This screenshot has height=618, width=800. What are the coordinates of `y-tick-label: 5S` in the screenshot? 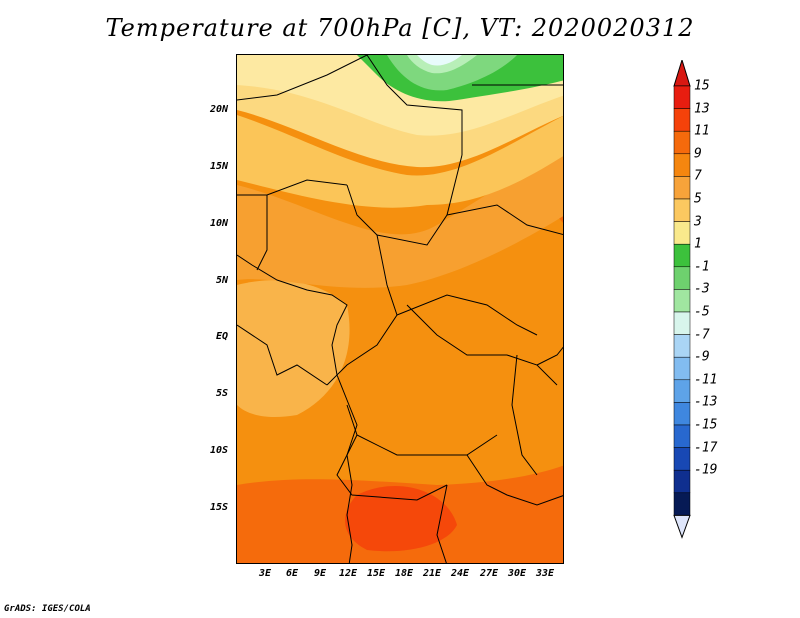 It's located at (221, 393).